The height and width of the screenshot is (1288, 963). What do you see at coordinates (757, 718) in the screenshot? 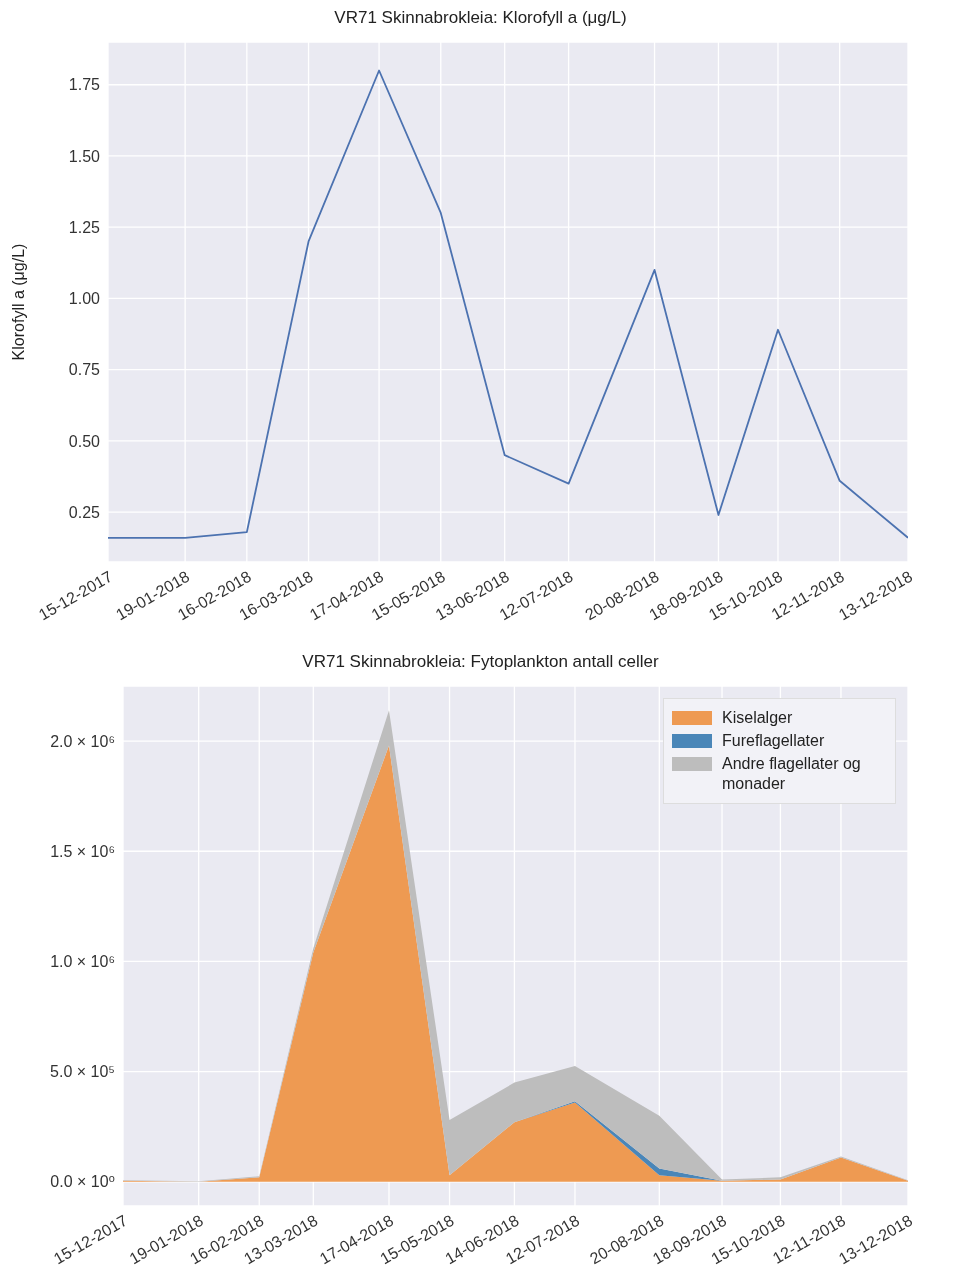
I see `legend-label: Kiselalger` at bounding box center [757, 718].